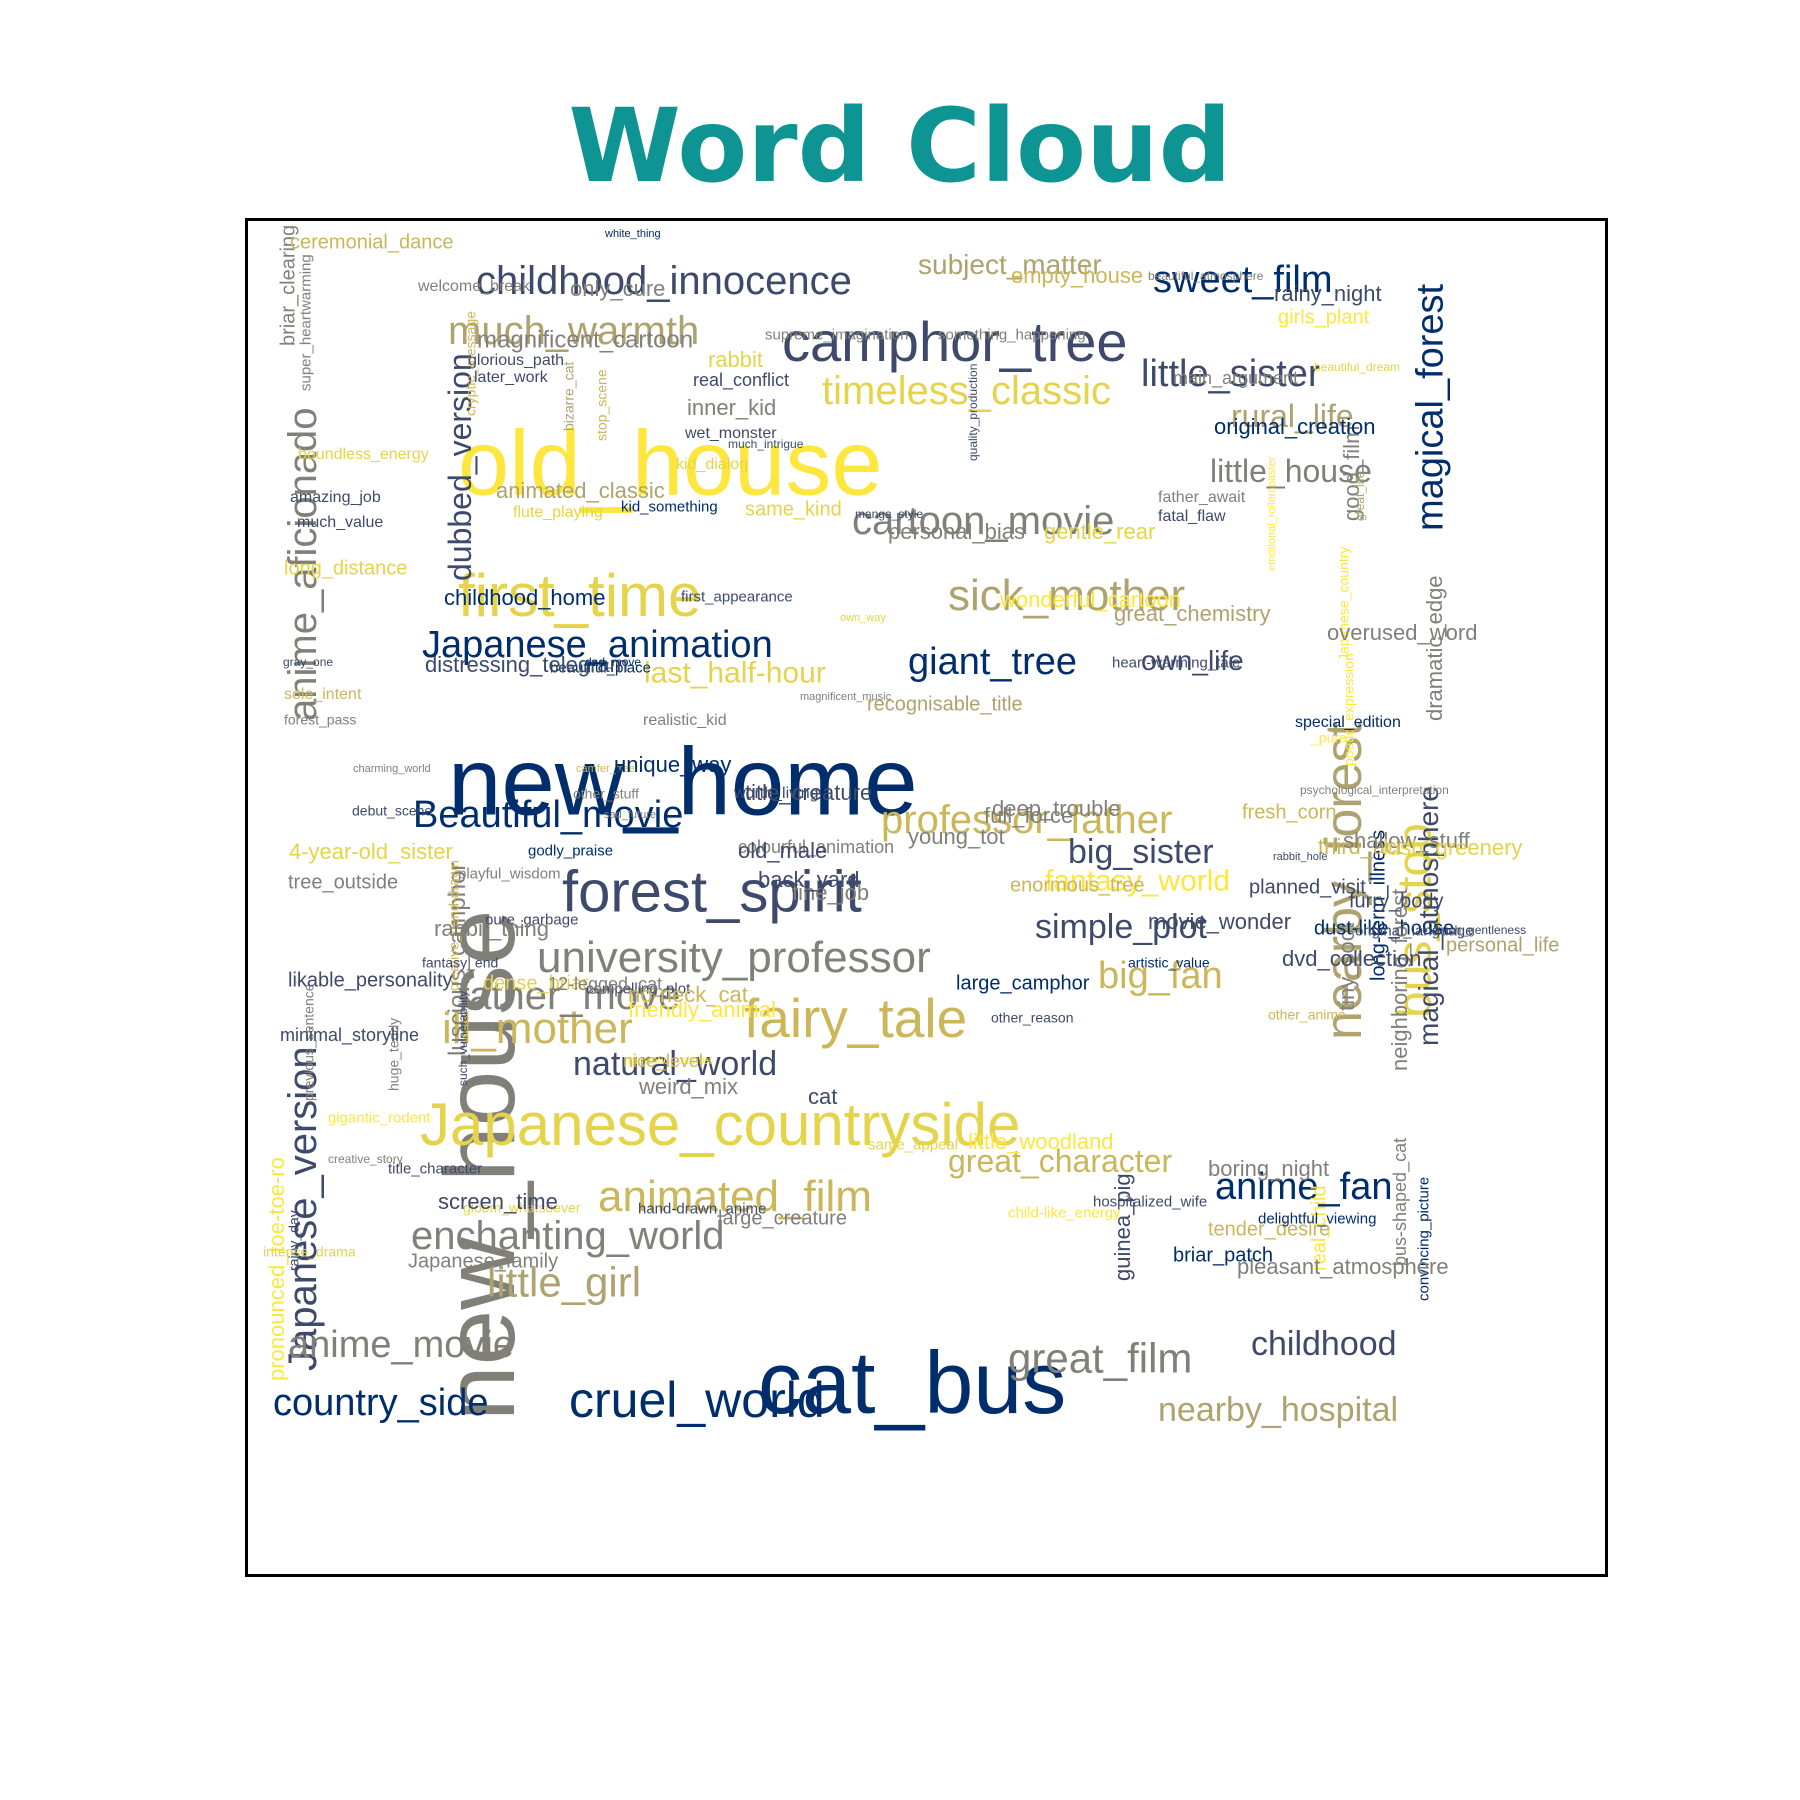  Describe the element at coordinates (1060, 1161) in the screenshot. I see `word-great-character: great_character` at that location.